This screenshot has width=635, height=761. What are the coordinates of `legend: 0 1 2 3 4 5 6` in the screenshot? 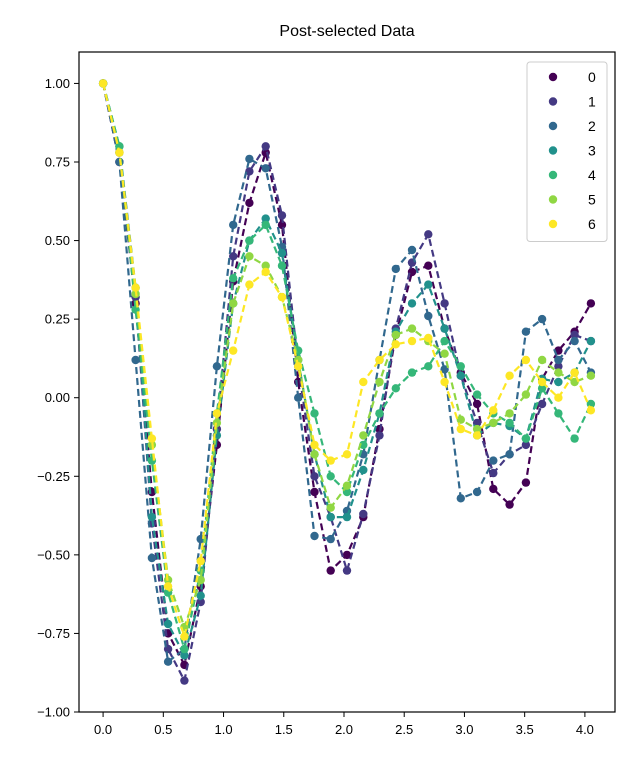 It's located at (567, 151).